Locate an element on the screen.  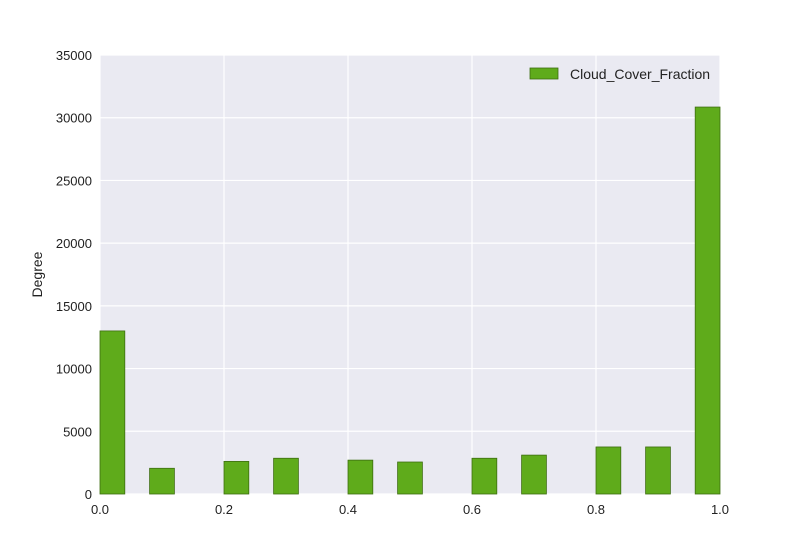
y-tick-label: 5000 is located at coordinates (77, 431).